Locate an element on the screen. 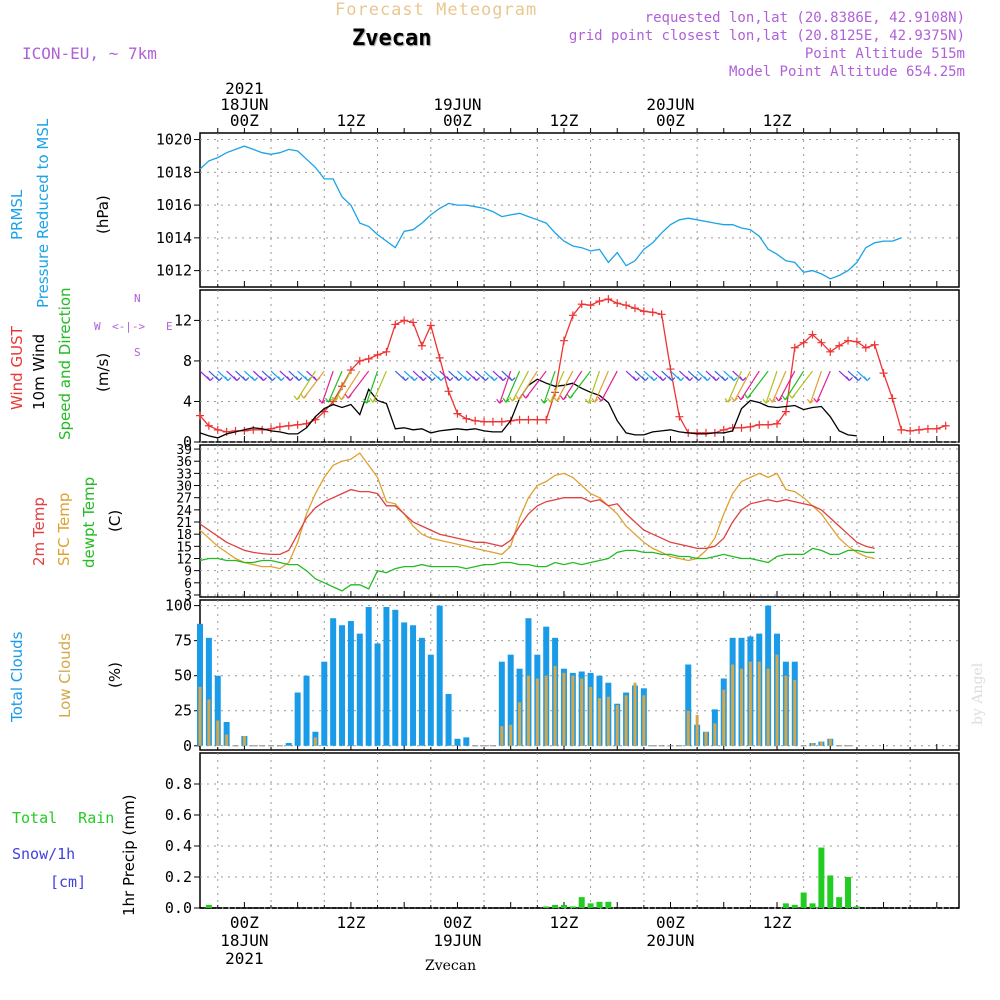 Image resolution: width=1000 pixels, height=1000 pixels. bottom-axis-label: 2021 is located at coordinates (244, 958).